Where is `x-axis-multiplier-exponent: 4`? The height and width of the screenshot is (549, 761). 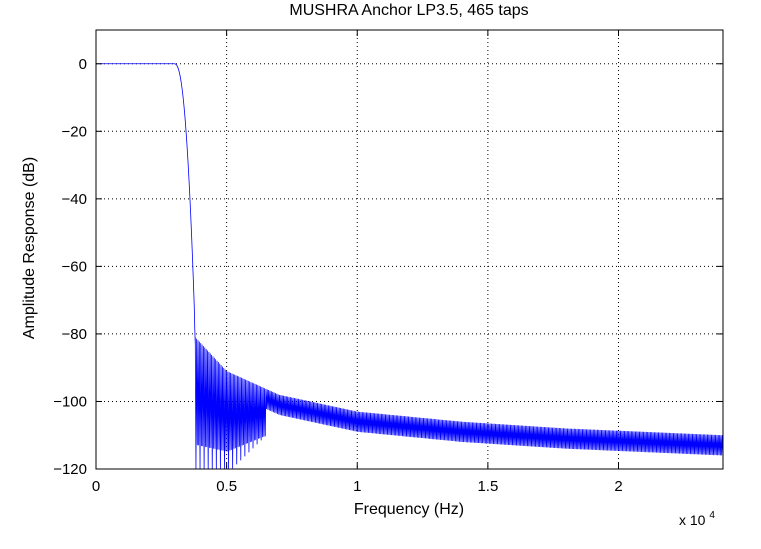
x-axis-multiplier-exponent: 4 is located at coordinates (712, 515).